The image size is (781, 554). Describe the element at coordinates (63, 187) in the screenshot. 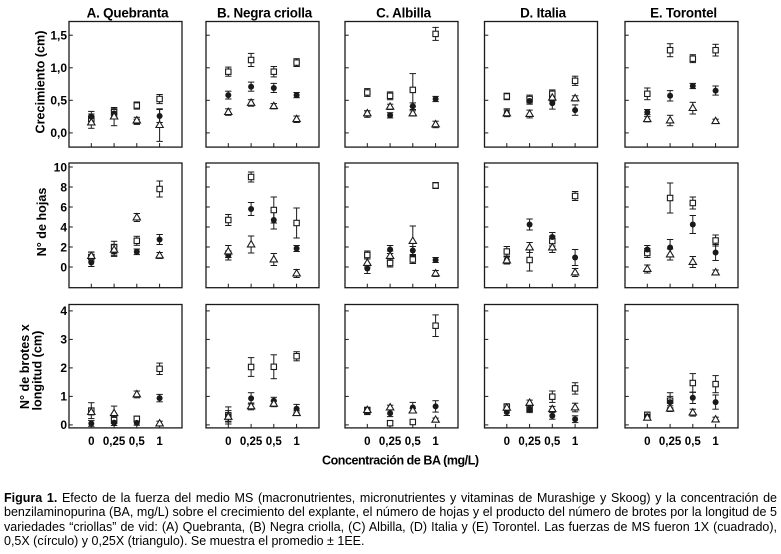

I see `svg-text: 8` at that location.